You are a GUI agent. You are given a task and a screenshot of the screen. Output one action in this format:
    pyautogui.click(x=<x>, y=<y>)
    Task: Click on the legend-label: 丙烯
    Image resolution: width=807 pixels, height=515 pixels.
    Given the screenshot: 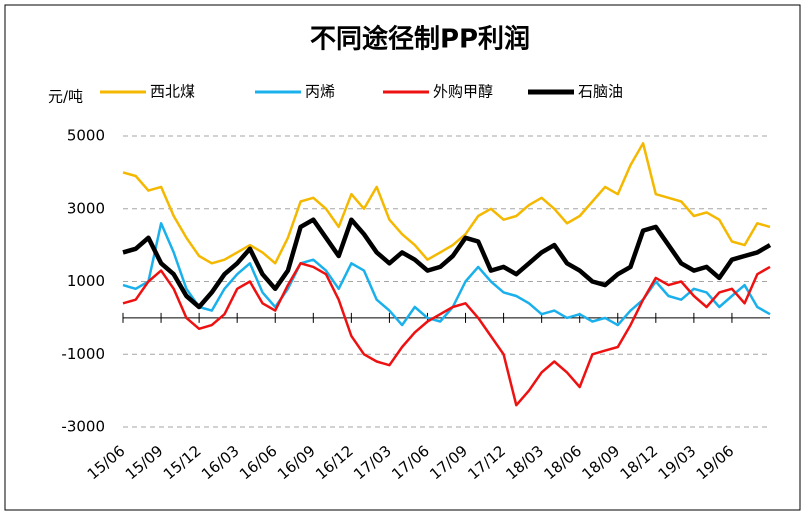 What is the action you would take?
    pyautogui.click(x=320, y=92)
    